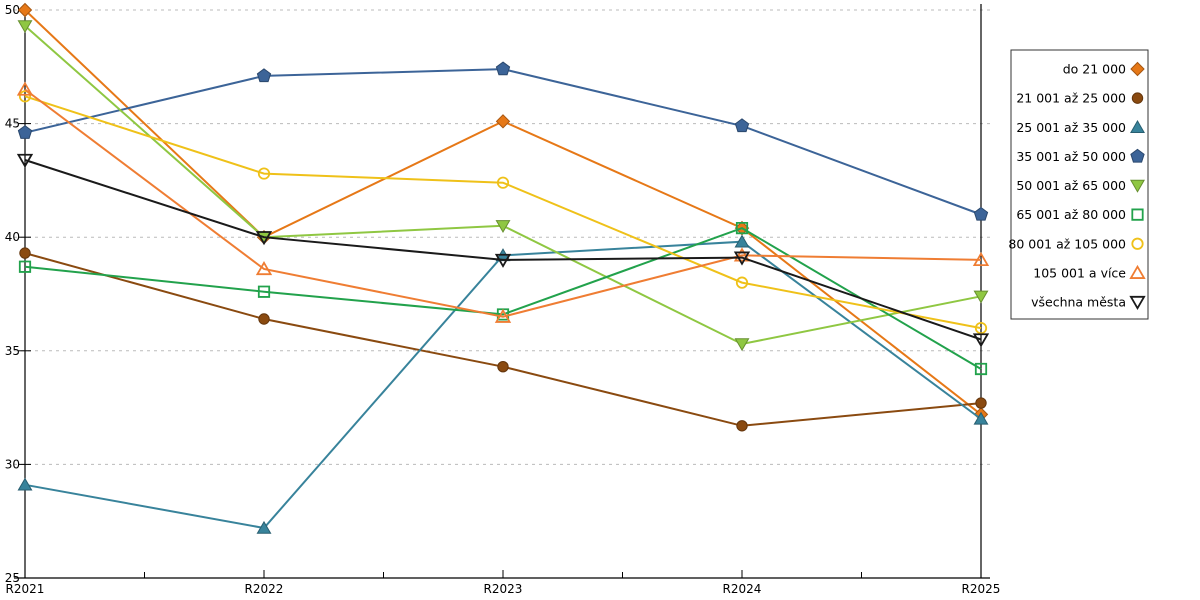 This screenshot has width=1200, height=600. Describe the element at coordinates (12, 464) in the screenshot. I see `y-tick-label: 30` at that location.